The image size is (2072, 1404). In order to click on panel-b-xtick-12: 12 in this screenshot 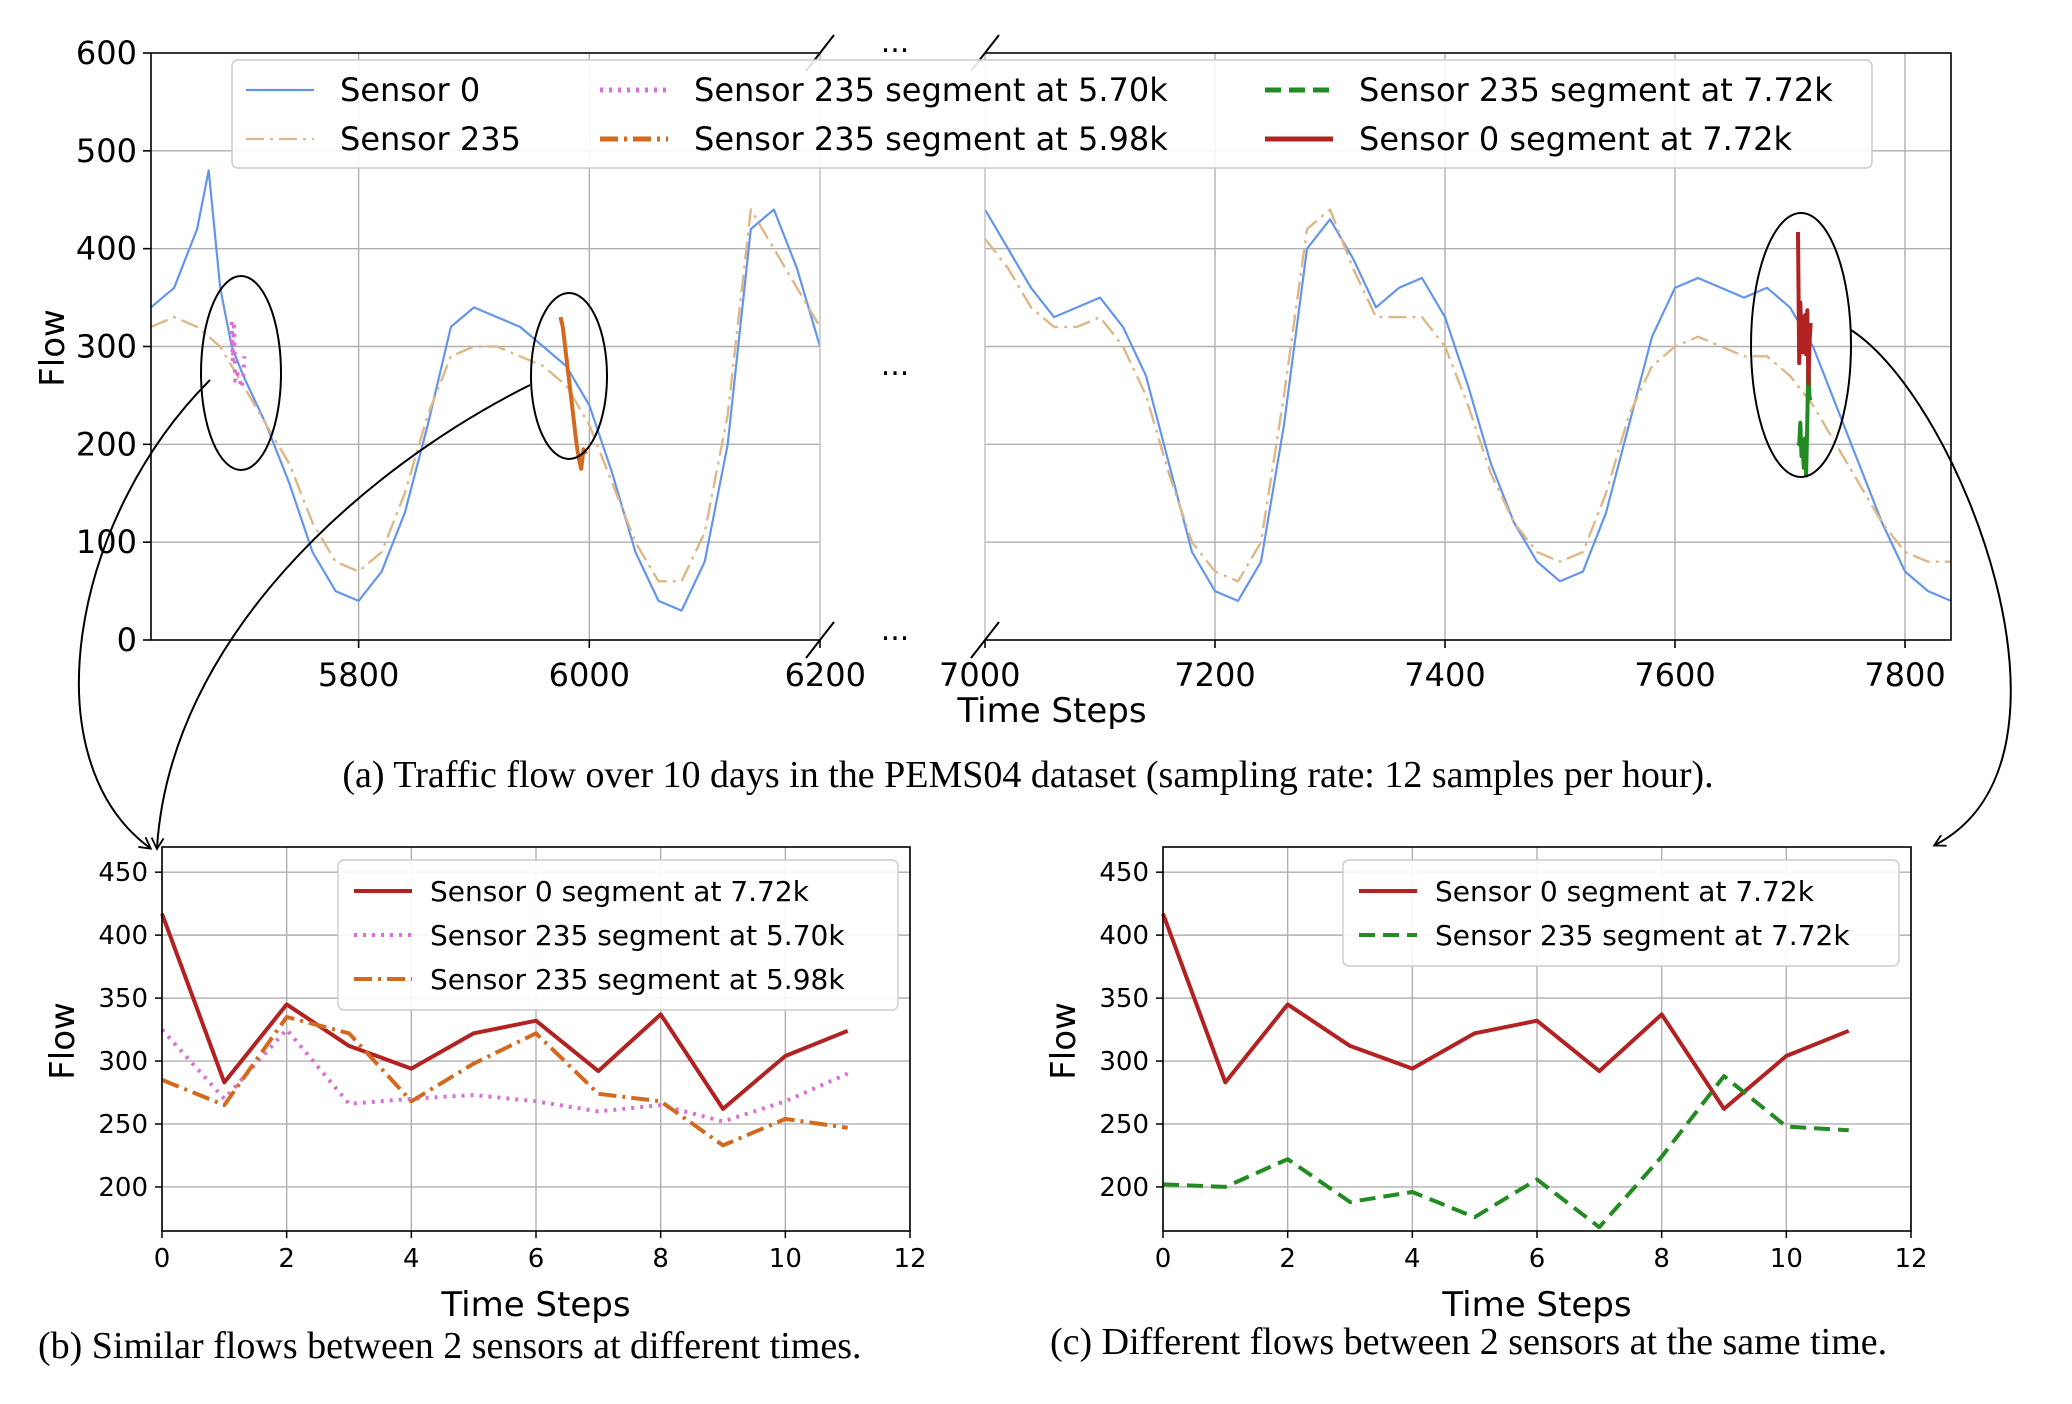, I will do `click(909, 1259)`.